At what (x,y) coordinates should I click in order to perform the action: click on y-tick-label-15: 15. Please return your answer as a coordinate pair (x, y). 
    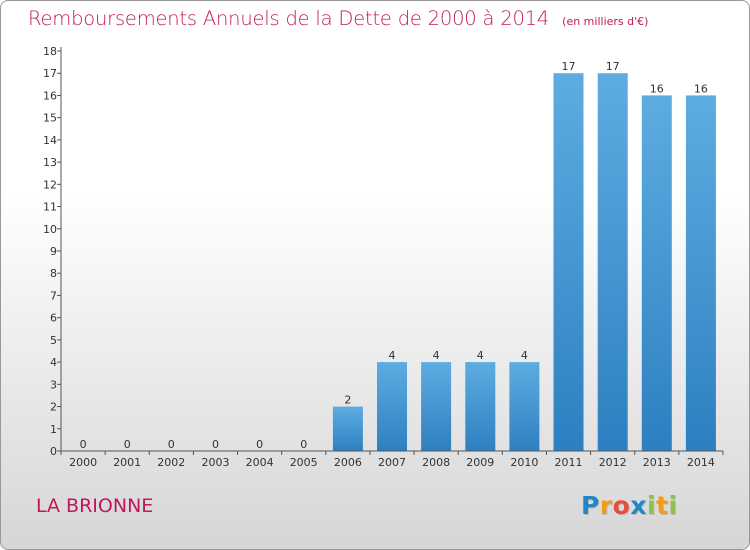
    Looking at the image, I should click on (50, 118).